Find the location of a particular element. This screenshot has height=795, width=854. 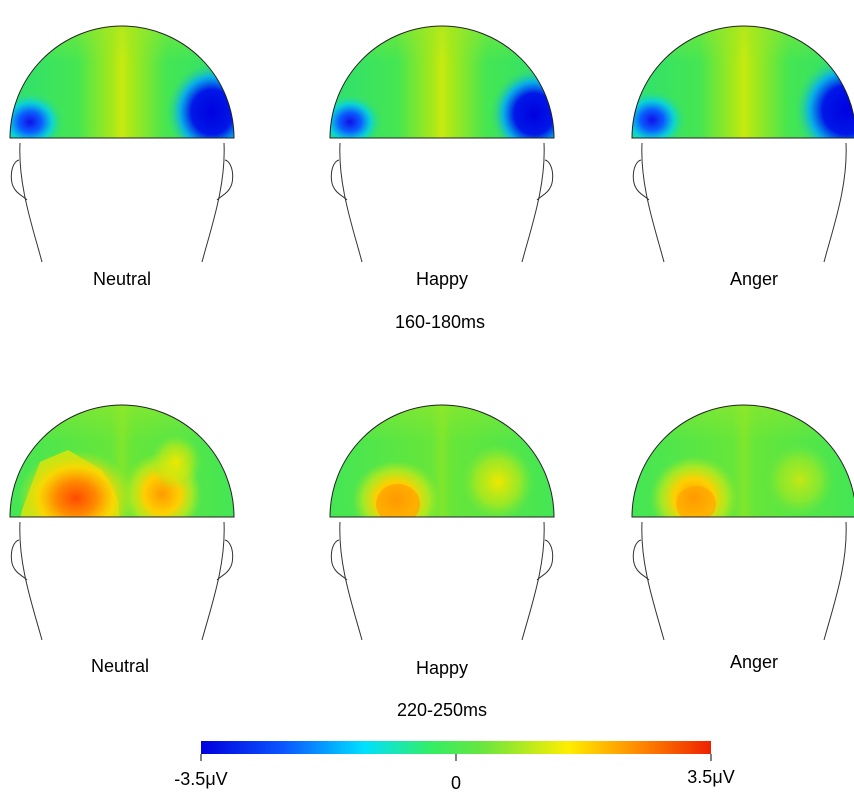

condition-label-anger-row1: Anger is located at coordinates (754, 279).